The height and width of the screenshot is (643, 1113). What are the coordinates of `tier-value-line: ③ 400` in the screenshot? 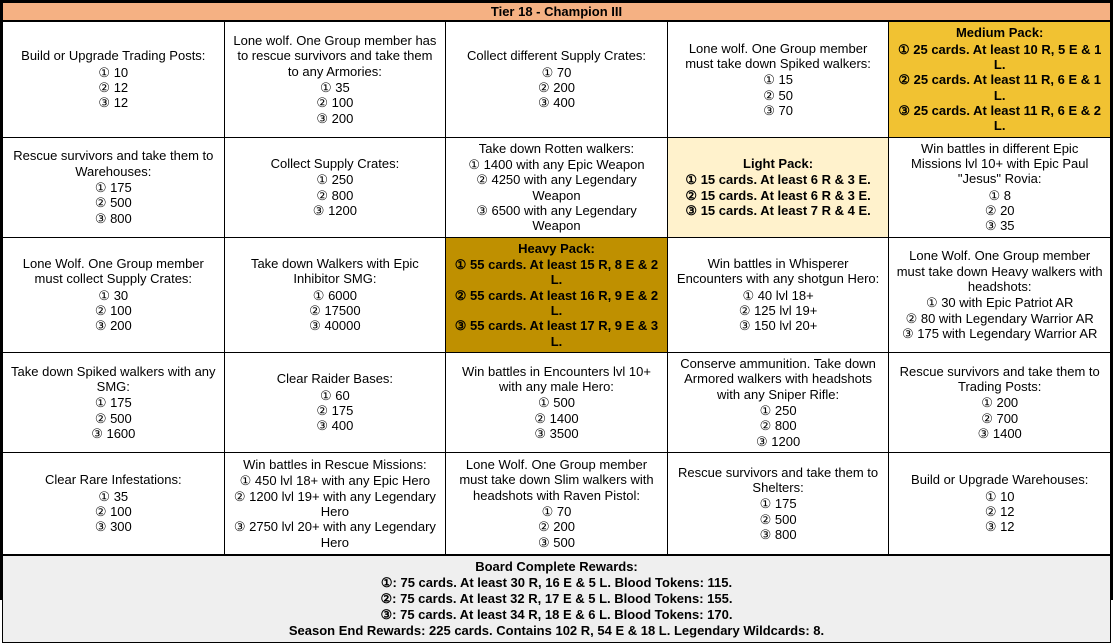 It's located at (335, 426).